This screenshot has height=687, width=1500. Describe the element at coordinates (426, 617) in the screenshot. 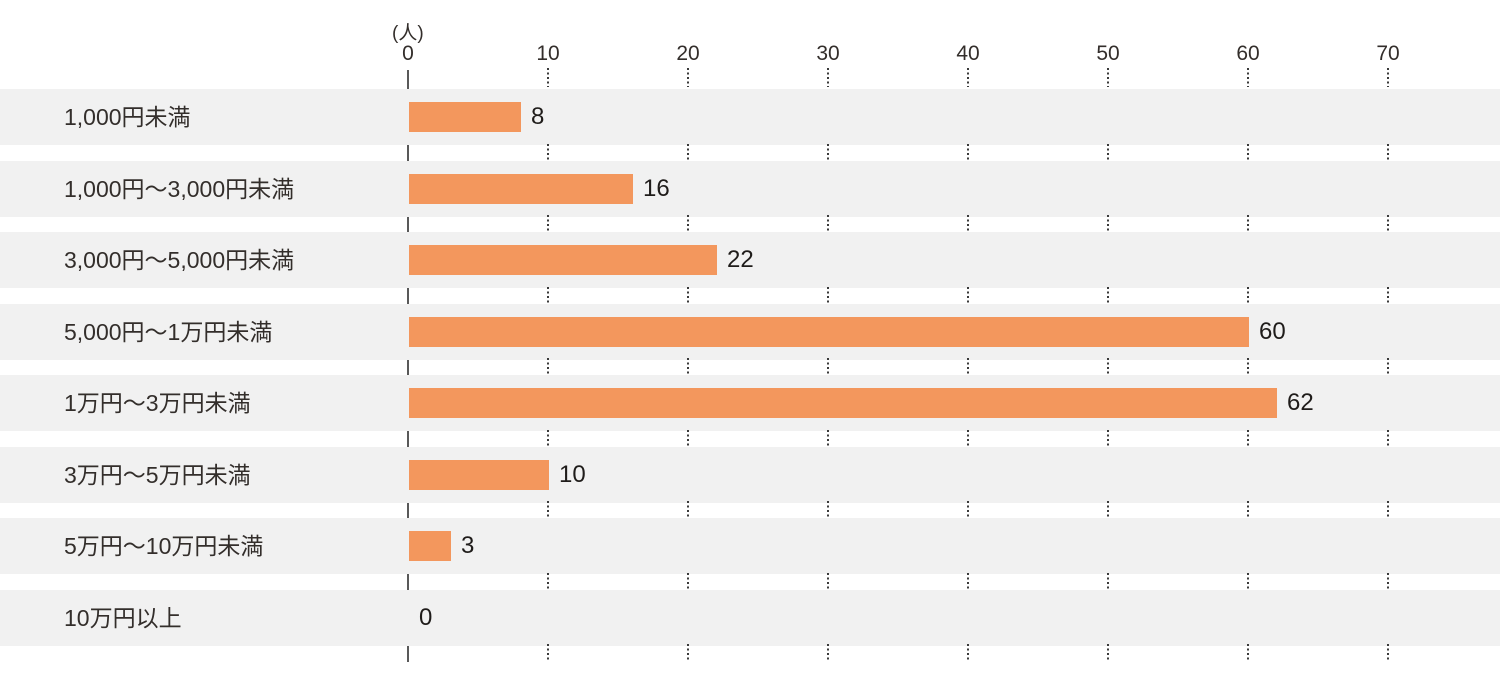

I see `value-label: 0` at that location.